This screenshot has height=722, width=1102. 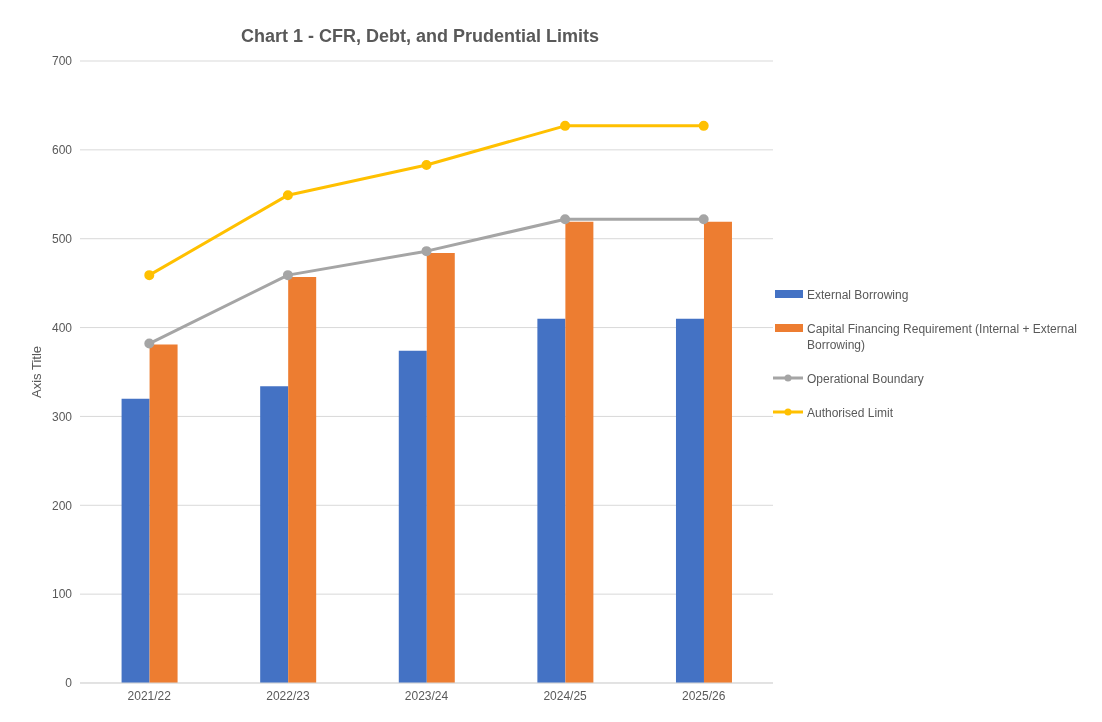 I want to click on x-tick-label: 2021/22, so click(x=149, y=695).